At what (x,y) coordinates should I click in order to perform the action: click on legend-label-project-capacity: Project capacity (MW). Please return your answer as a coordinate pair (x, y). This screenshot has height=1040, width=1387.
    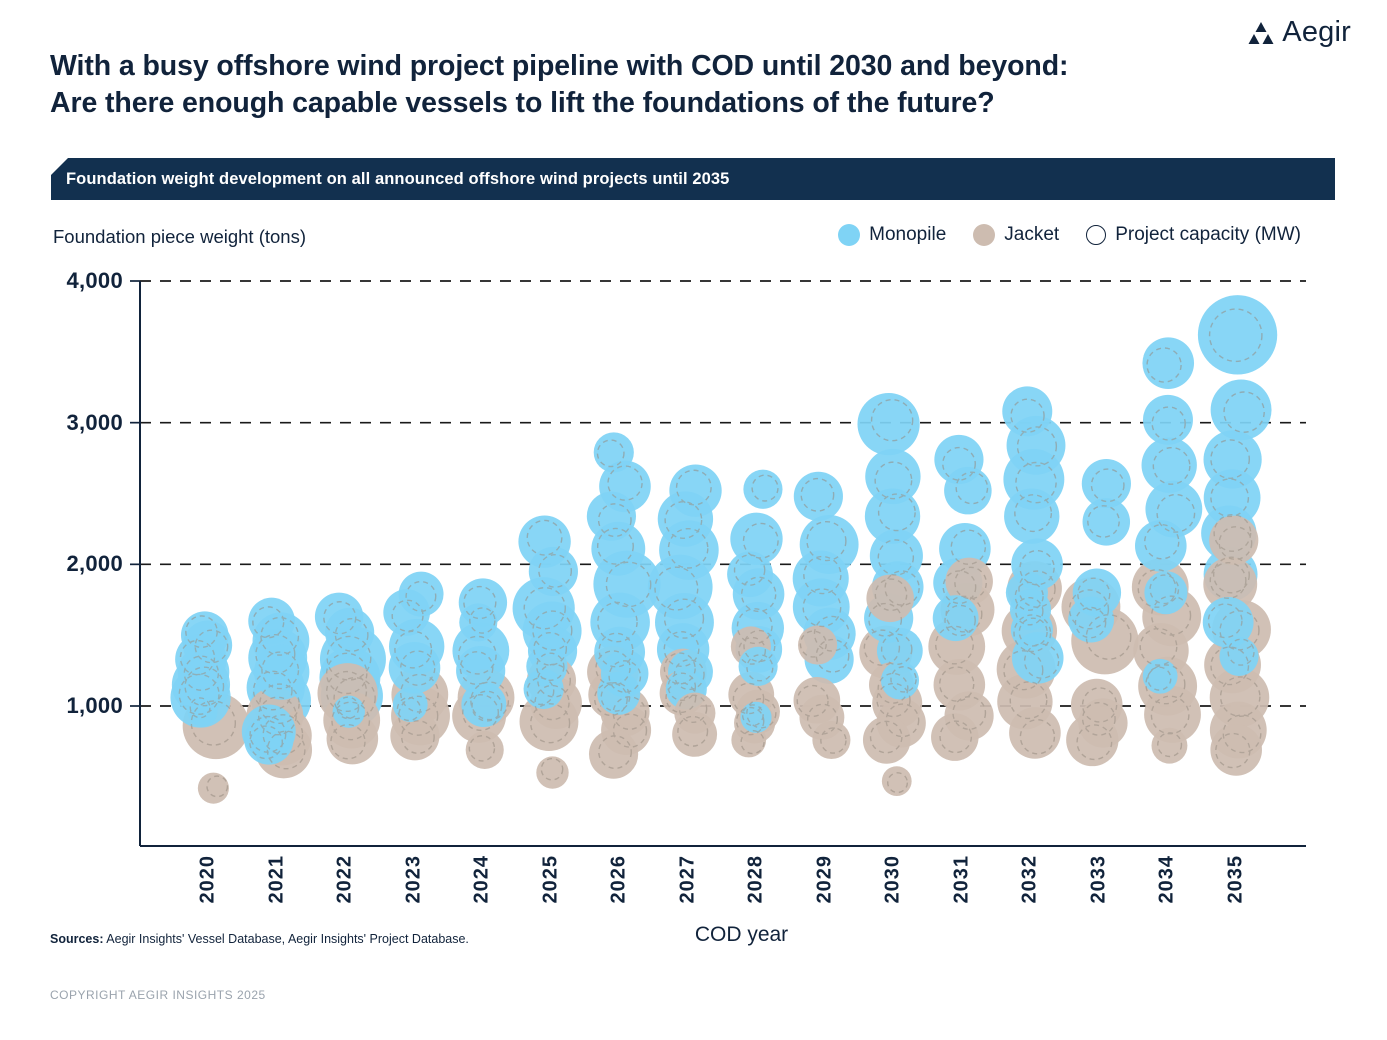
    Looking at the image, I should click on (1208, 234).